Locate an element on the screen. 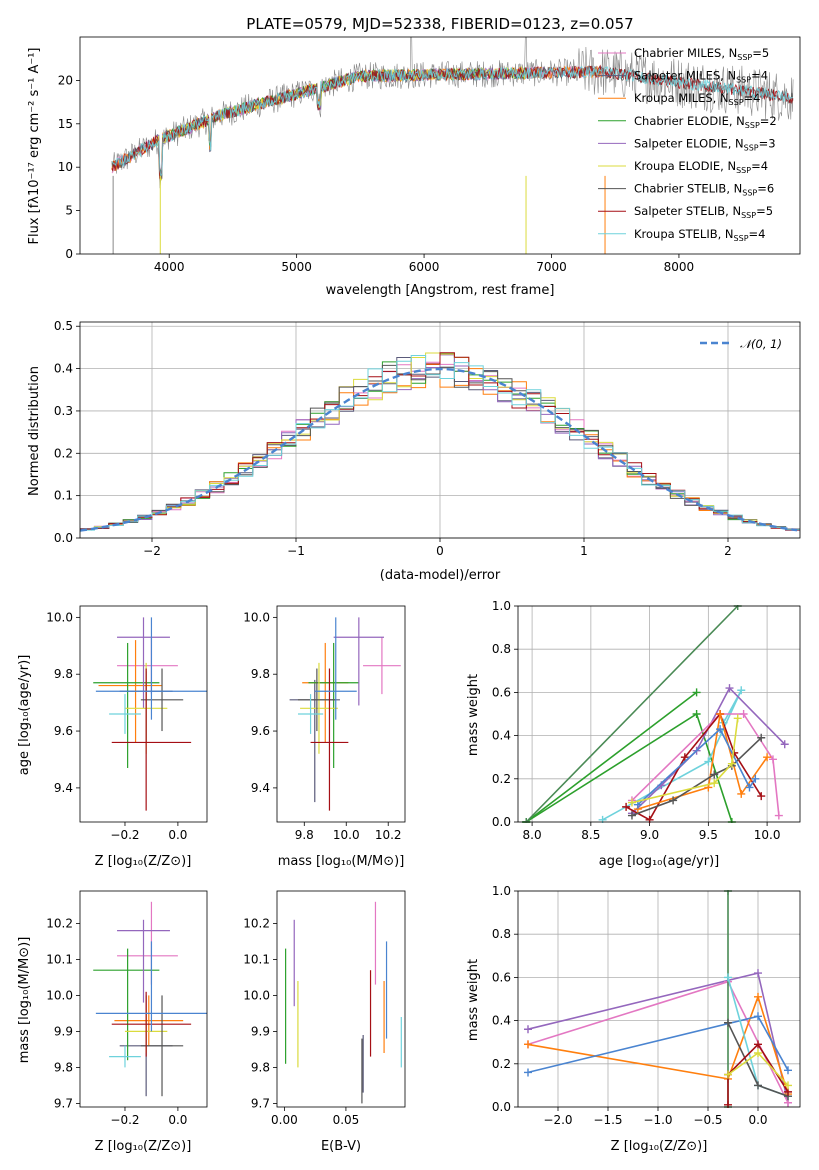 This screenshot has width=819, height=1170. p4-xlabel: mass [log₁₀(M/M⊙)] is located at coordinates (341, 861).